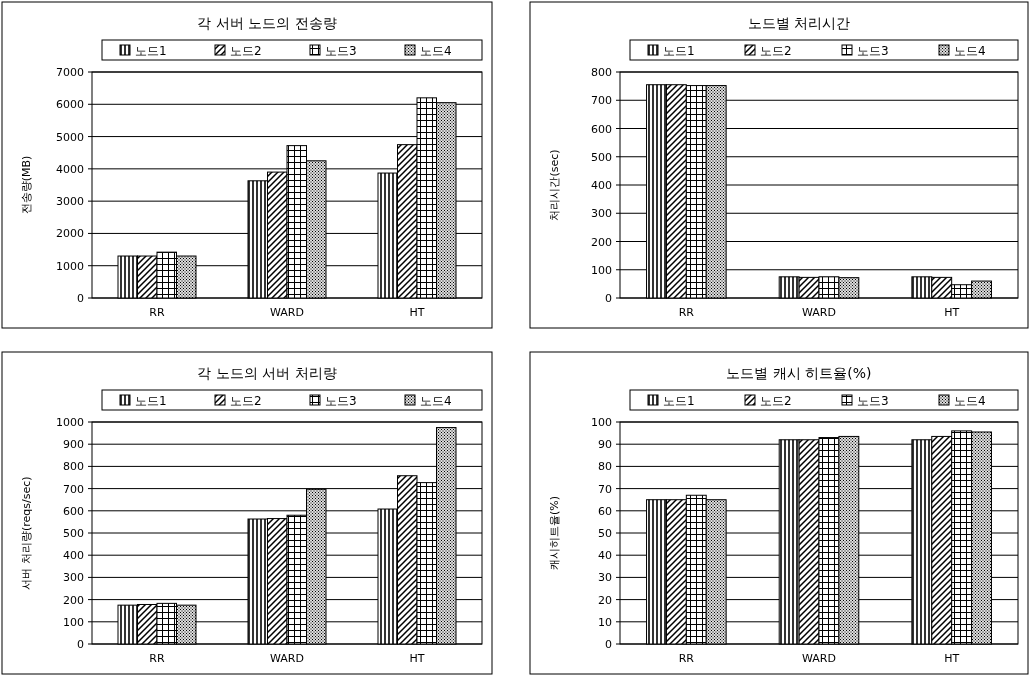 This screenshot has width=1031, height=676. What do you see at coordinates (70, 72) in the screenshot?
I see `y-tick-label: 7000` at bounding box center [70, 72].